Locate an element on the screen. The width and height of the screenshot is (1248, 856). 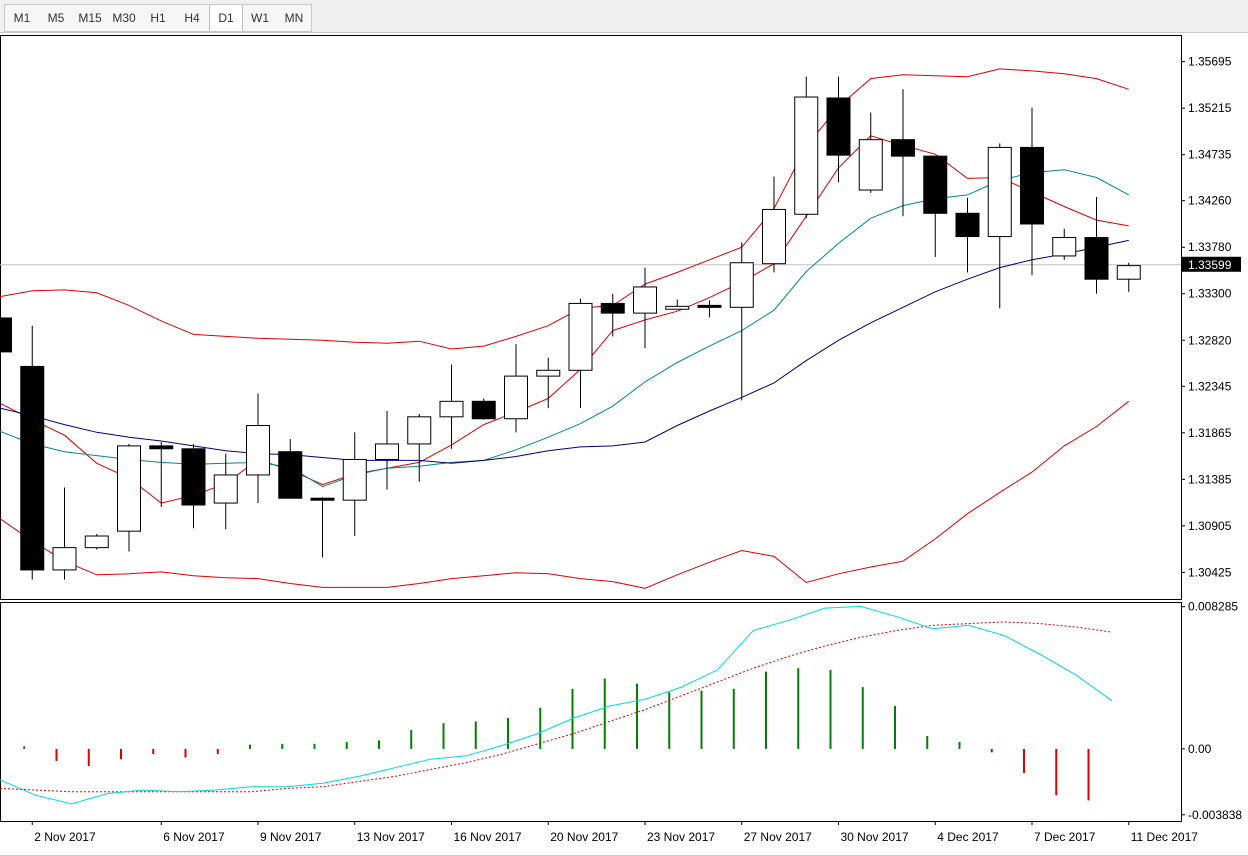
timeframe-button-group: M1 M5 M15 M30 H1 H4 D1 W1 MN is located at coordinates (158, 18).